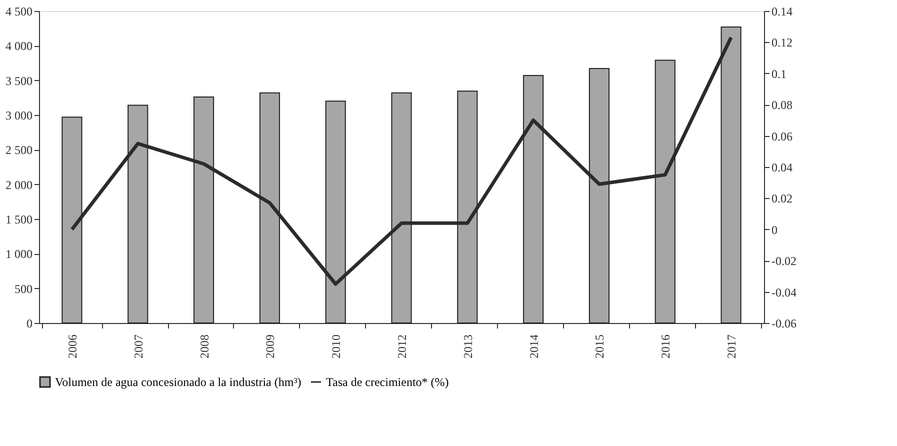 This screenshot has height=446, width=897. What do you see at coordinates (784, 261) in the screenshot?
I see `y2-tick-label: -0.02` at bounding box center [784, 261].